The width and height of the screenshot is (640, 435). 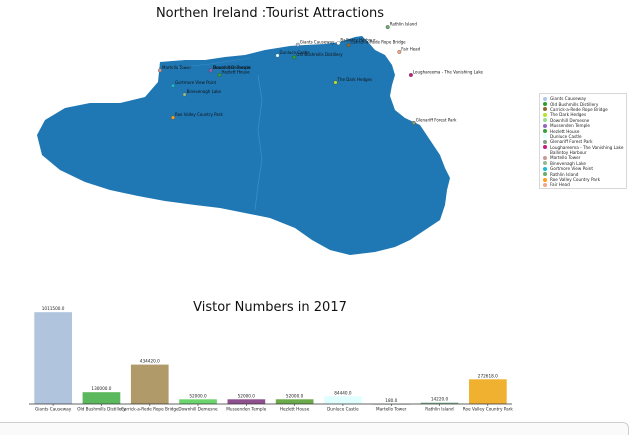 I want to click on legend-label: Hezlett House, so click(x=564, y=131).